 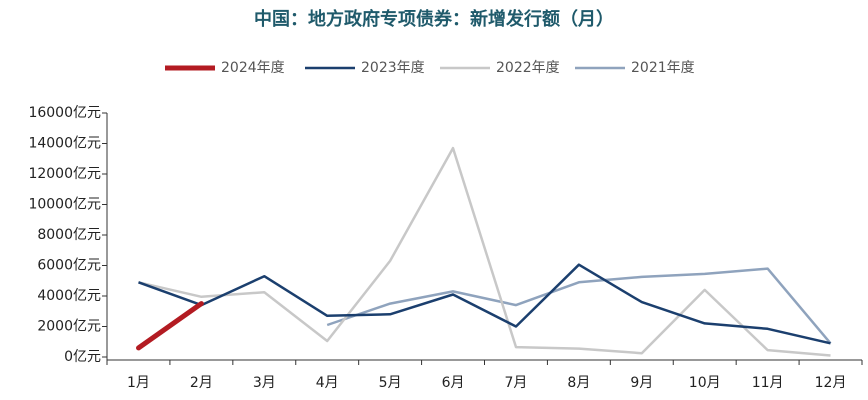 I want to click on x-tick-label: 9月, so click(x=641, y=383).